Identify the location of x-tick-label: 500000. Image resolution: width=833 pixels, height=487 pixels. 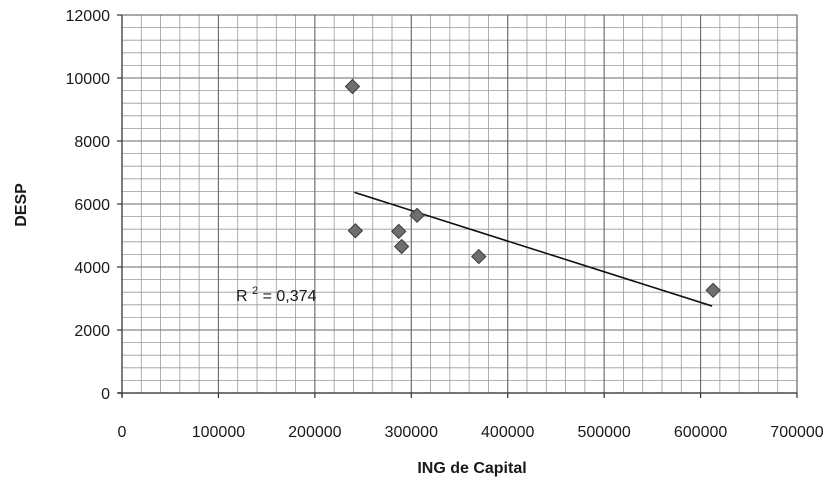
(603, 432).